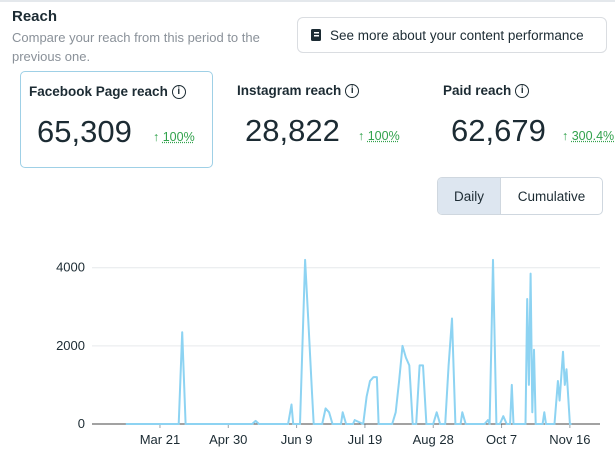  I want to click on metric-card: Instagram reach i 28,822 ↑ 100%, so click(329, 119).